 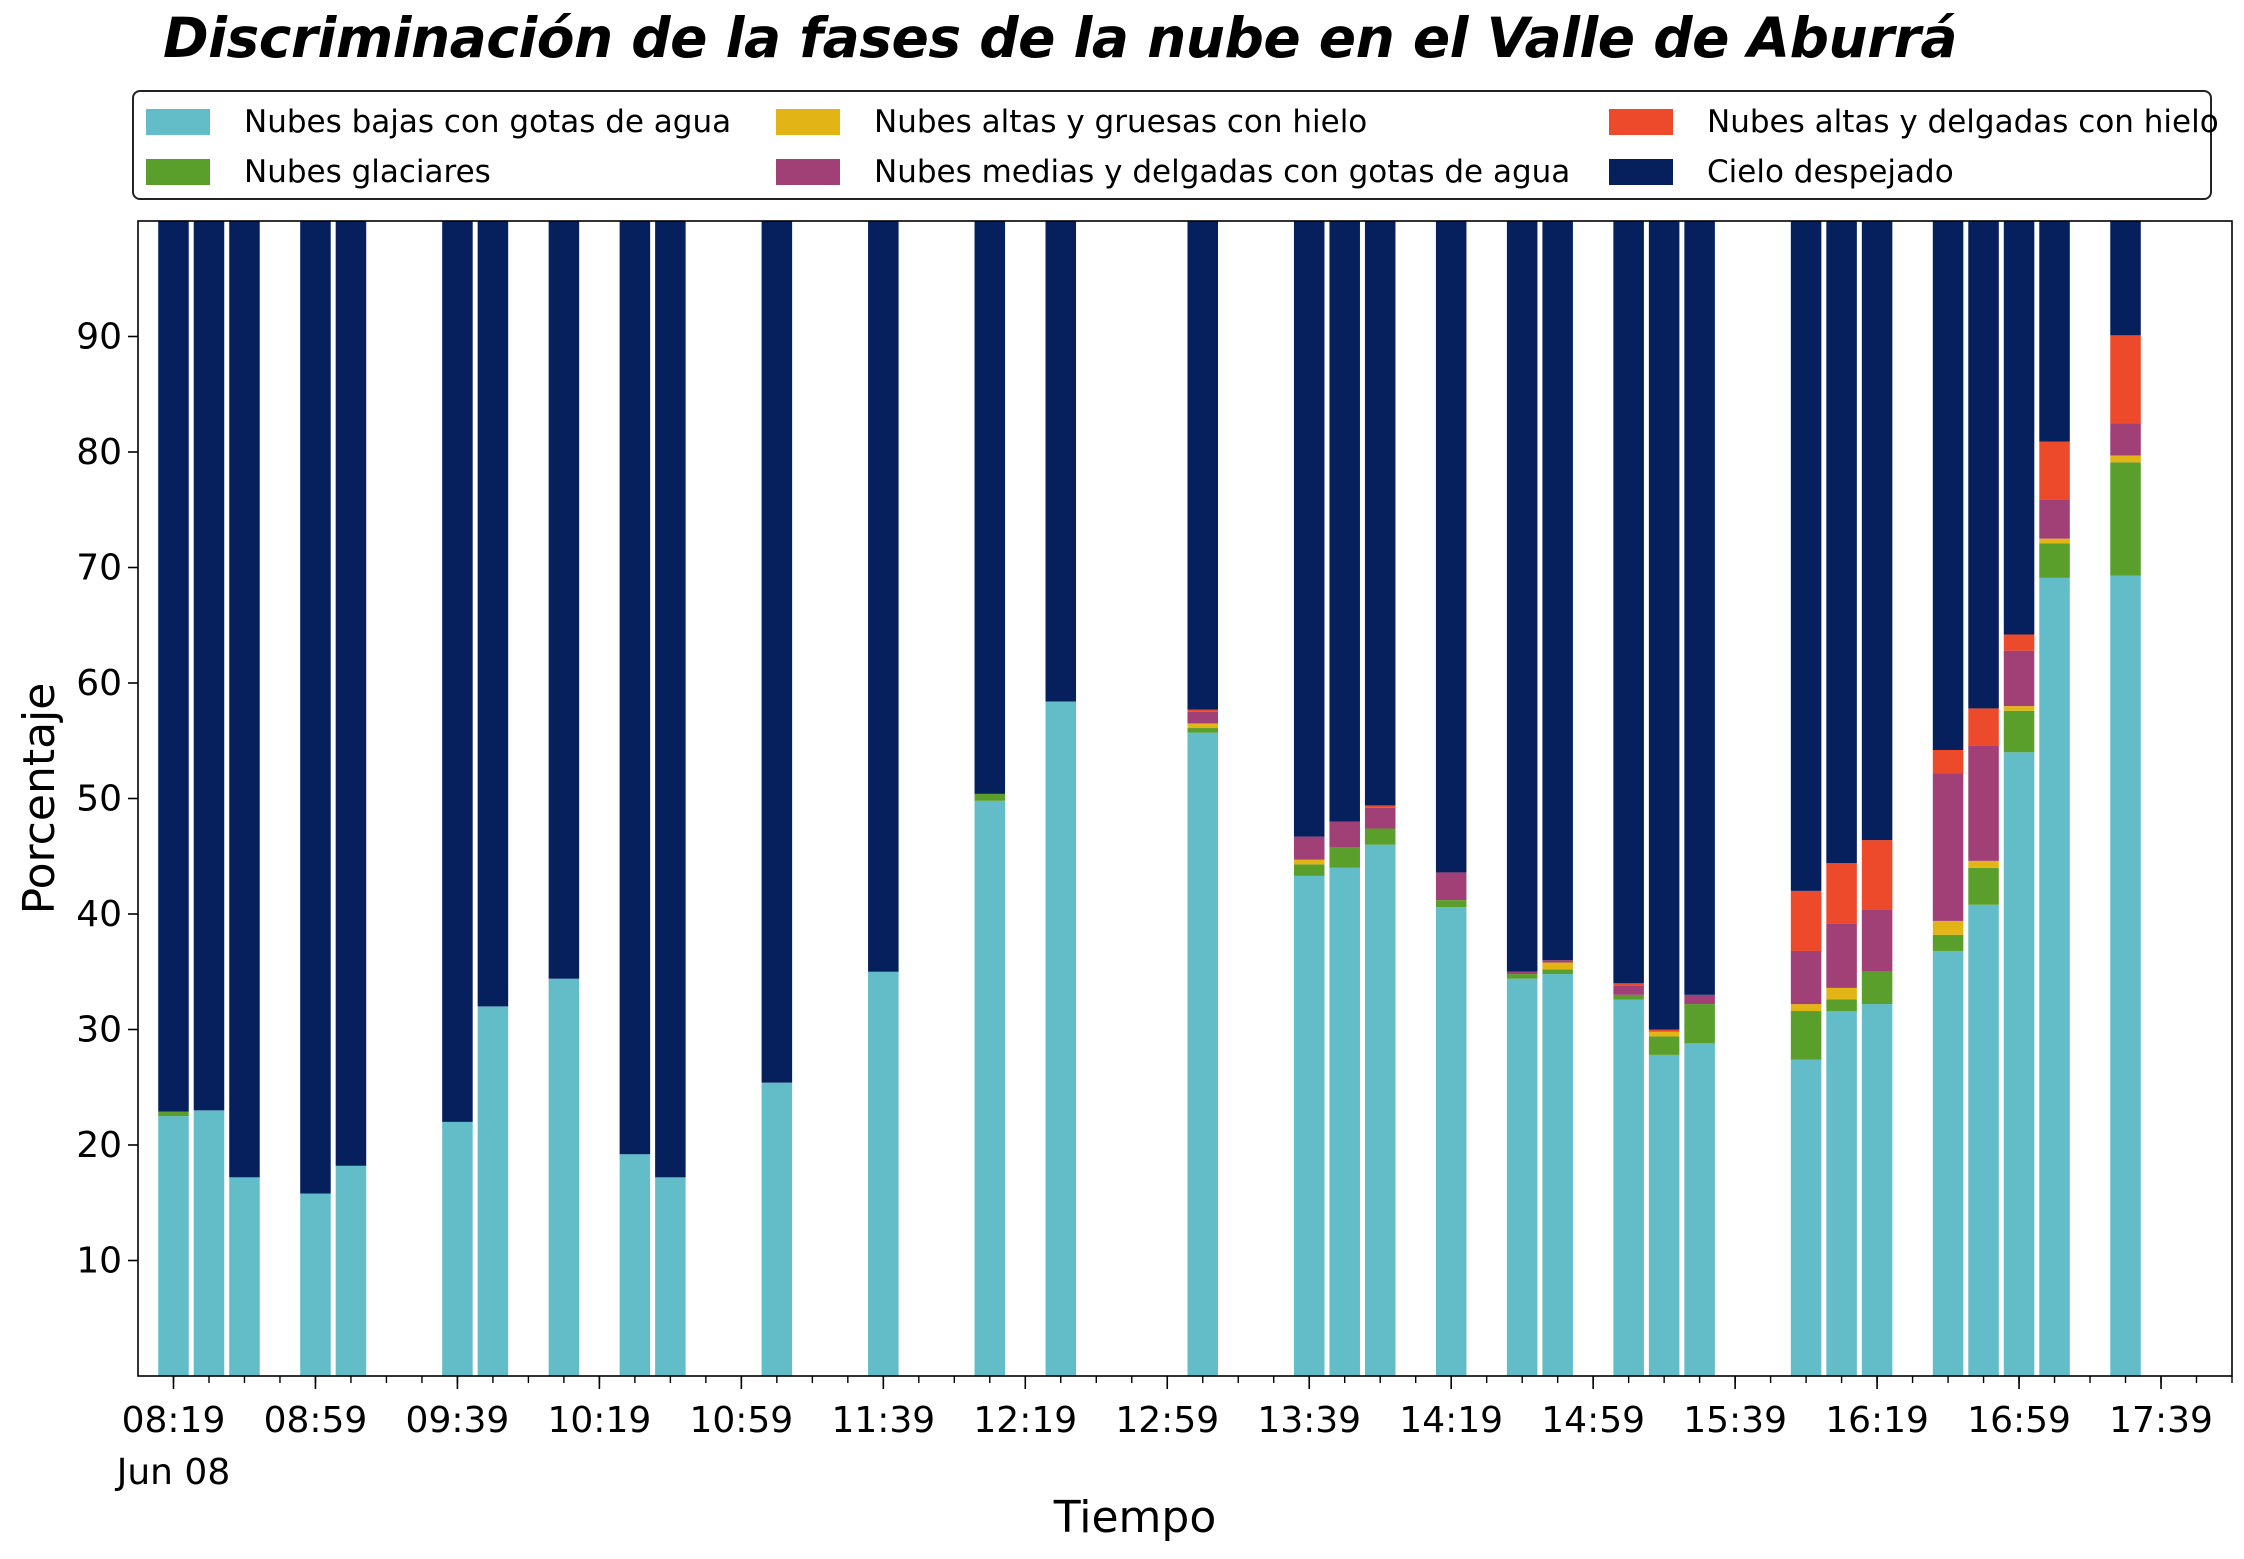 What do you see at coordinates (2019, 1064) in the screenshot?
I see `bar-segment-1659-s0` at bounding box center [2019, 1064].